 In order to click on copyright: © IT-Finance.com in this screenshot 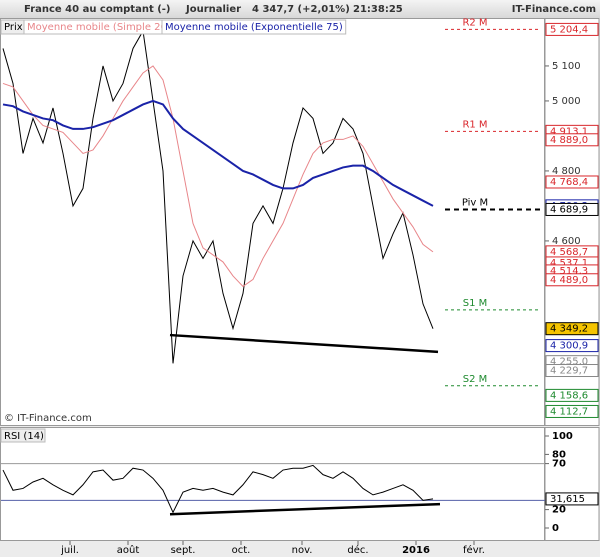, I will do `click(48, 418)`.